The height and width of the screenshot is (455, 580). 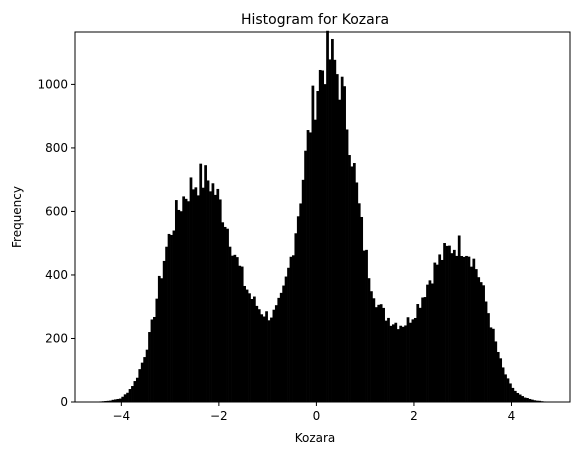 I want to click on x-tick-label: 0, so click(x=317, y=416).